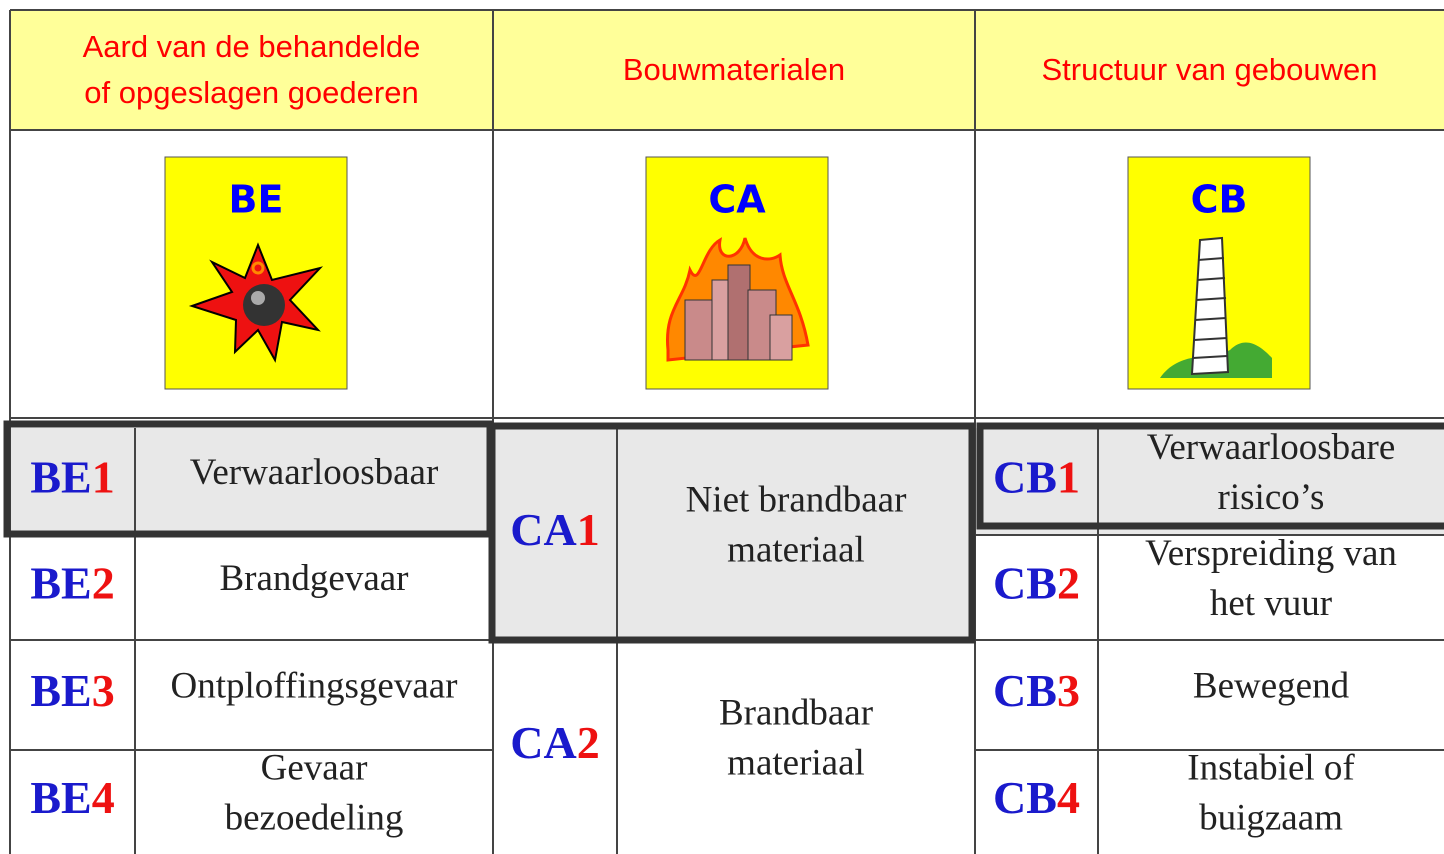 This screenshot has width=1444, height=854. I want to click on row-description: Verwaarloosbare, so click(1271, 447).